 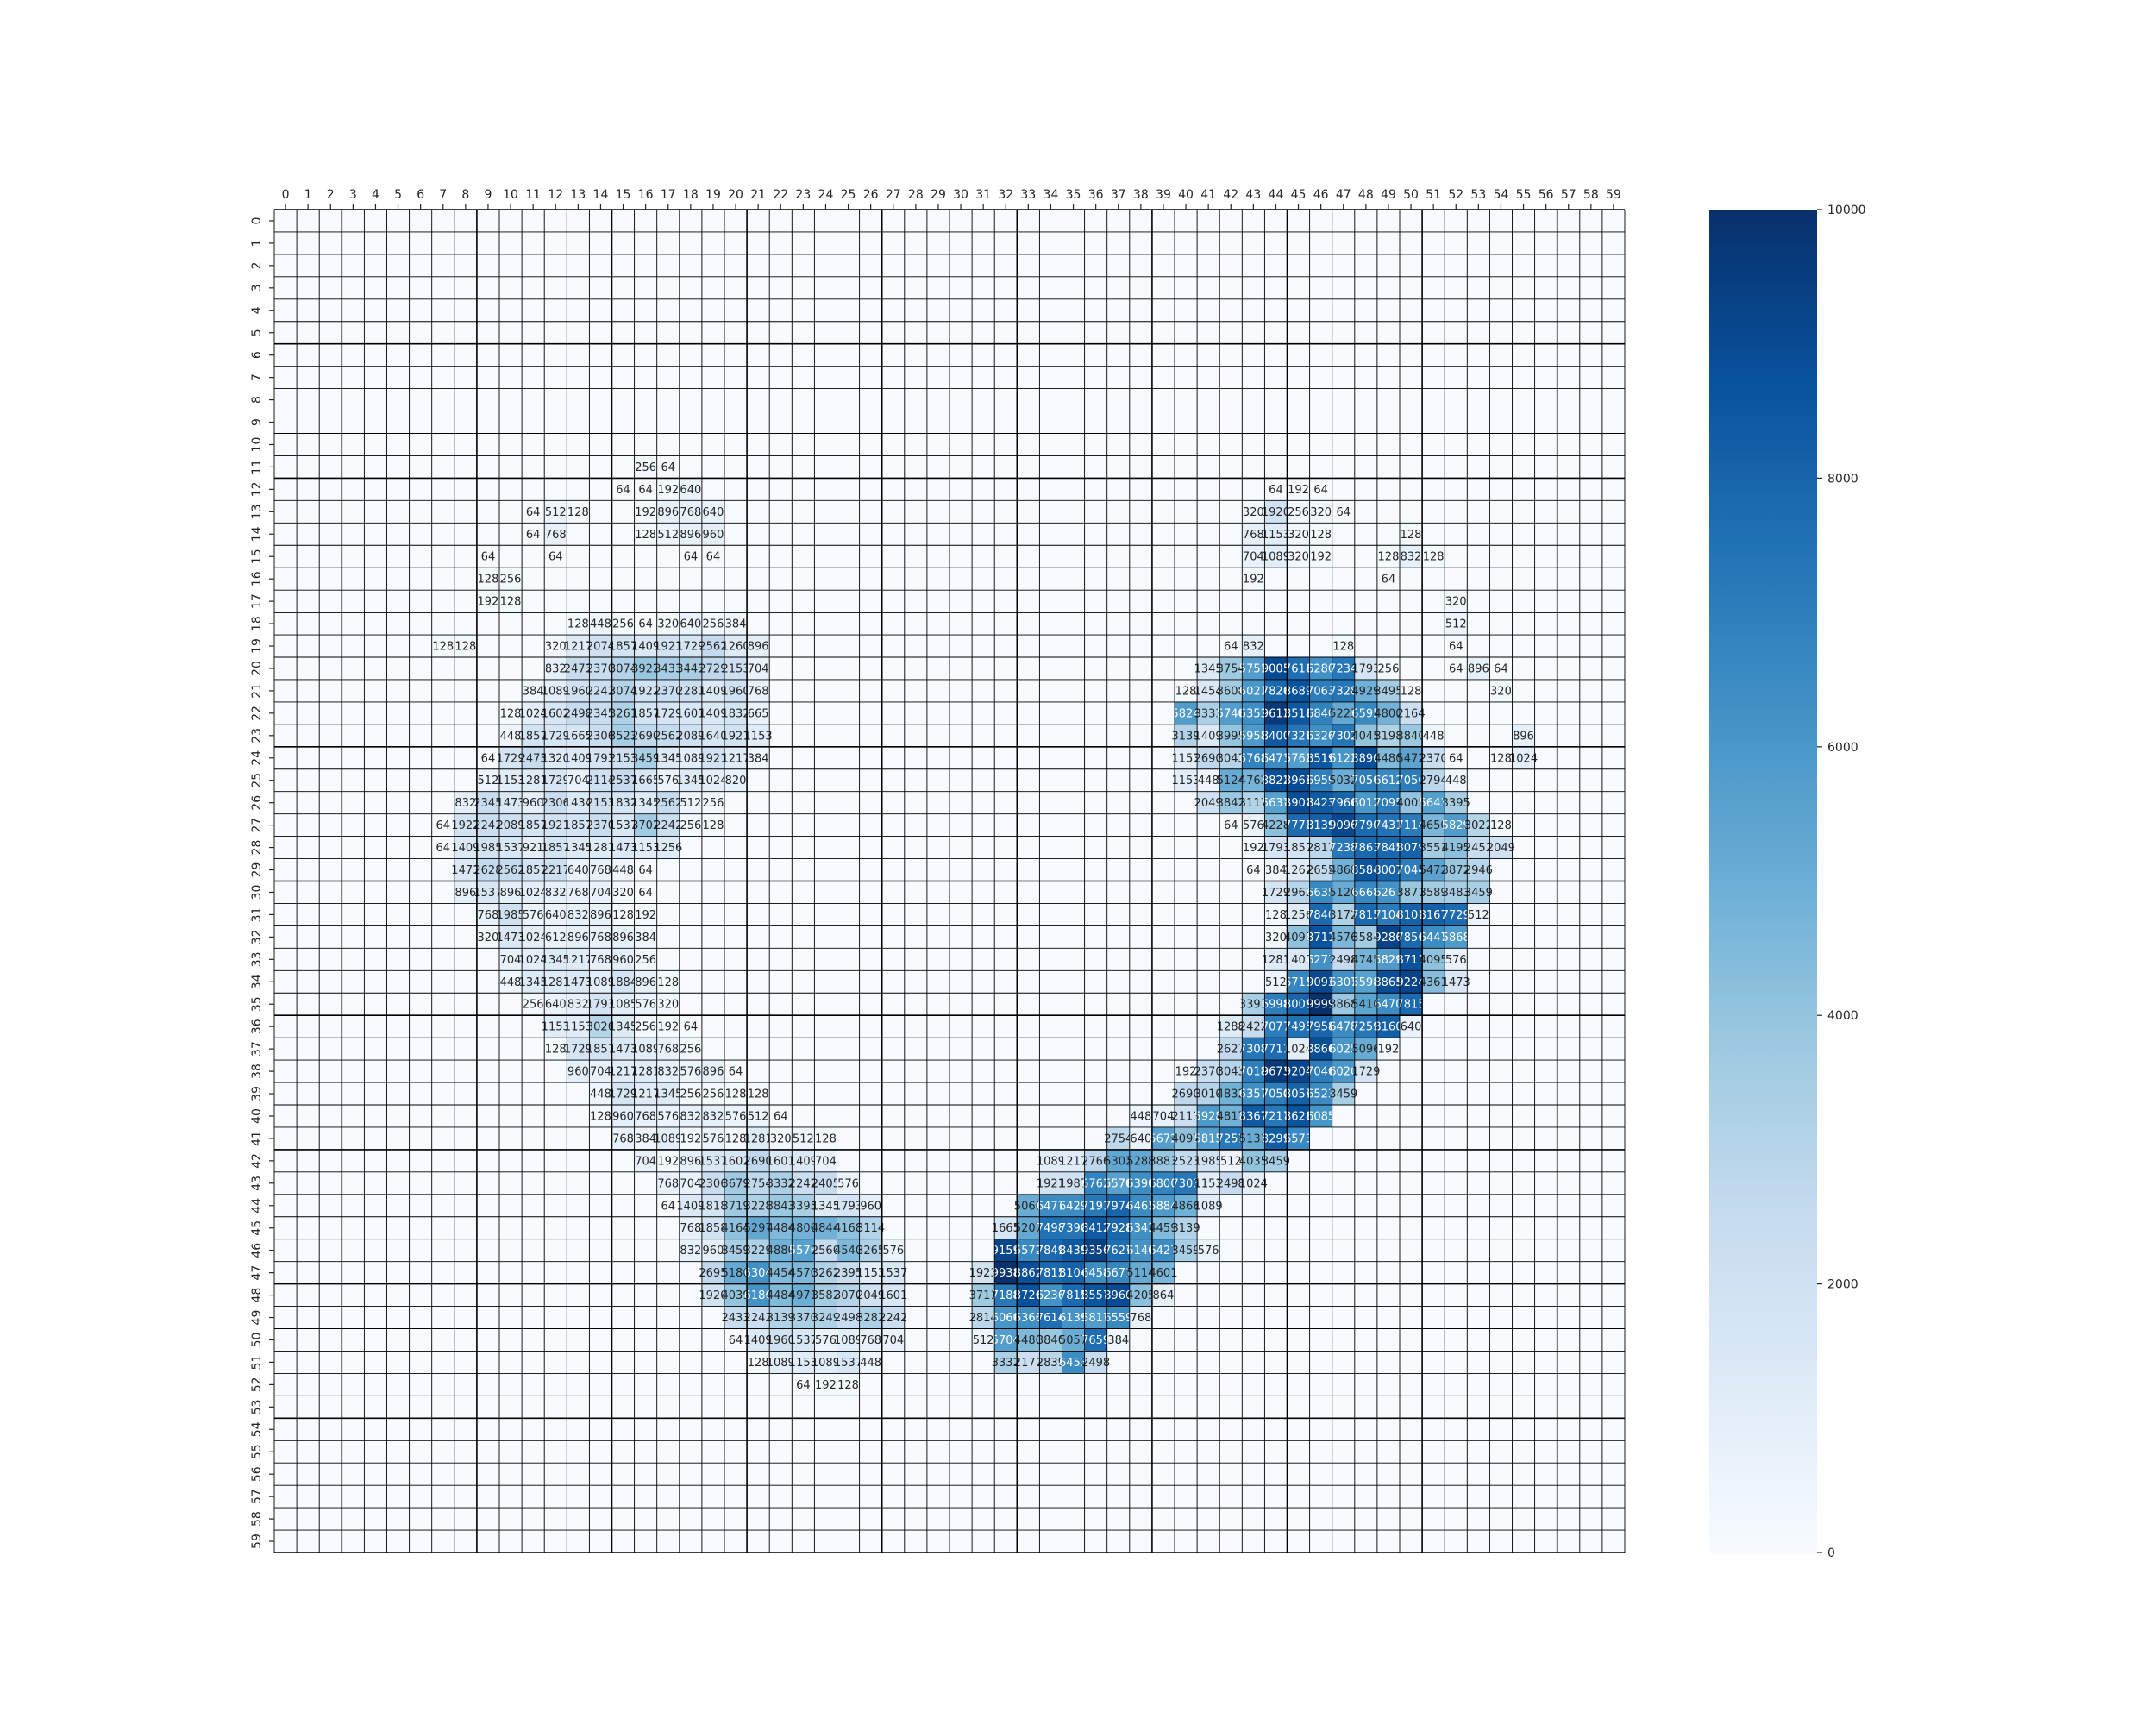 I want to click on x-tick-label: 0, so click(x=286, y=195).